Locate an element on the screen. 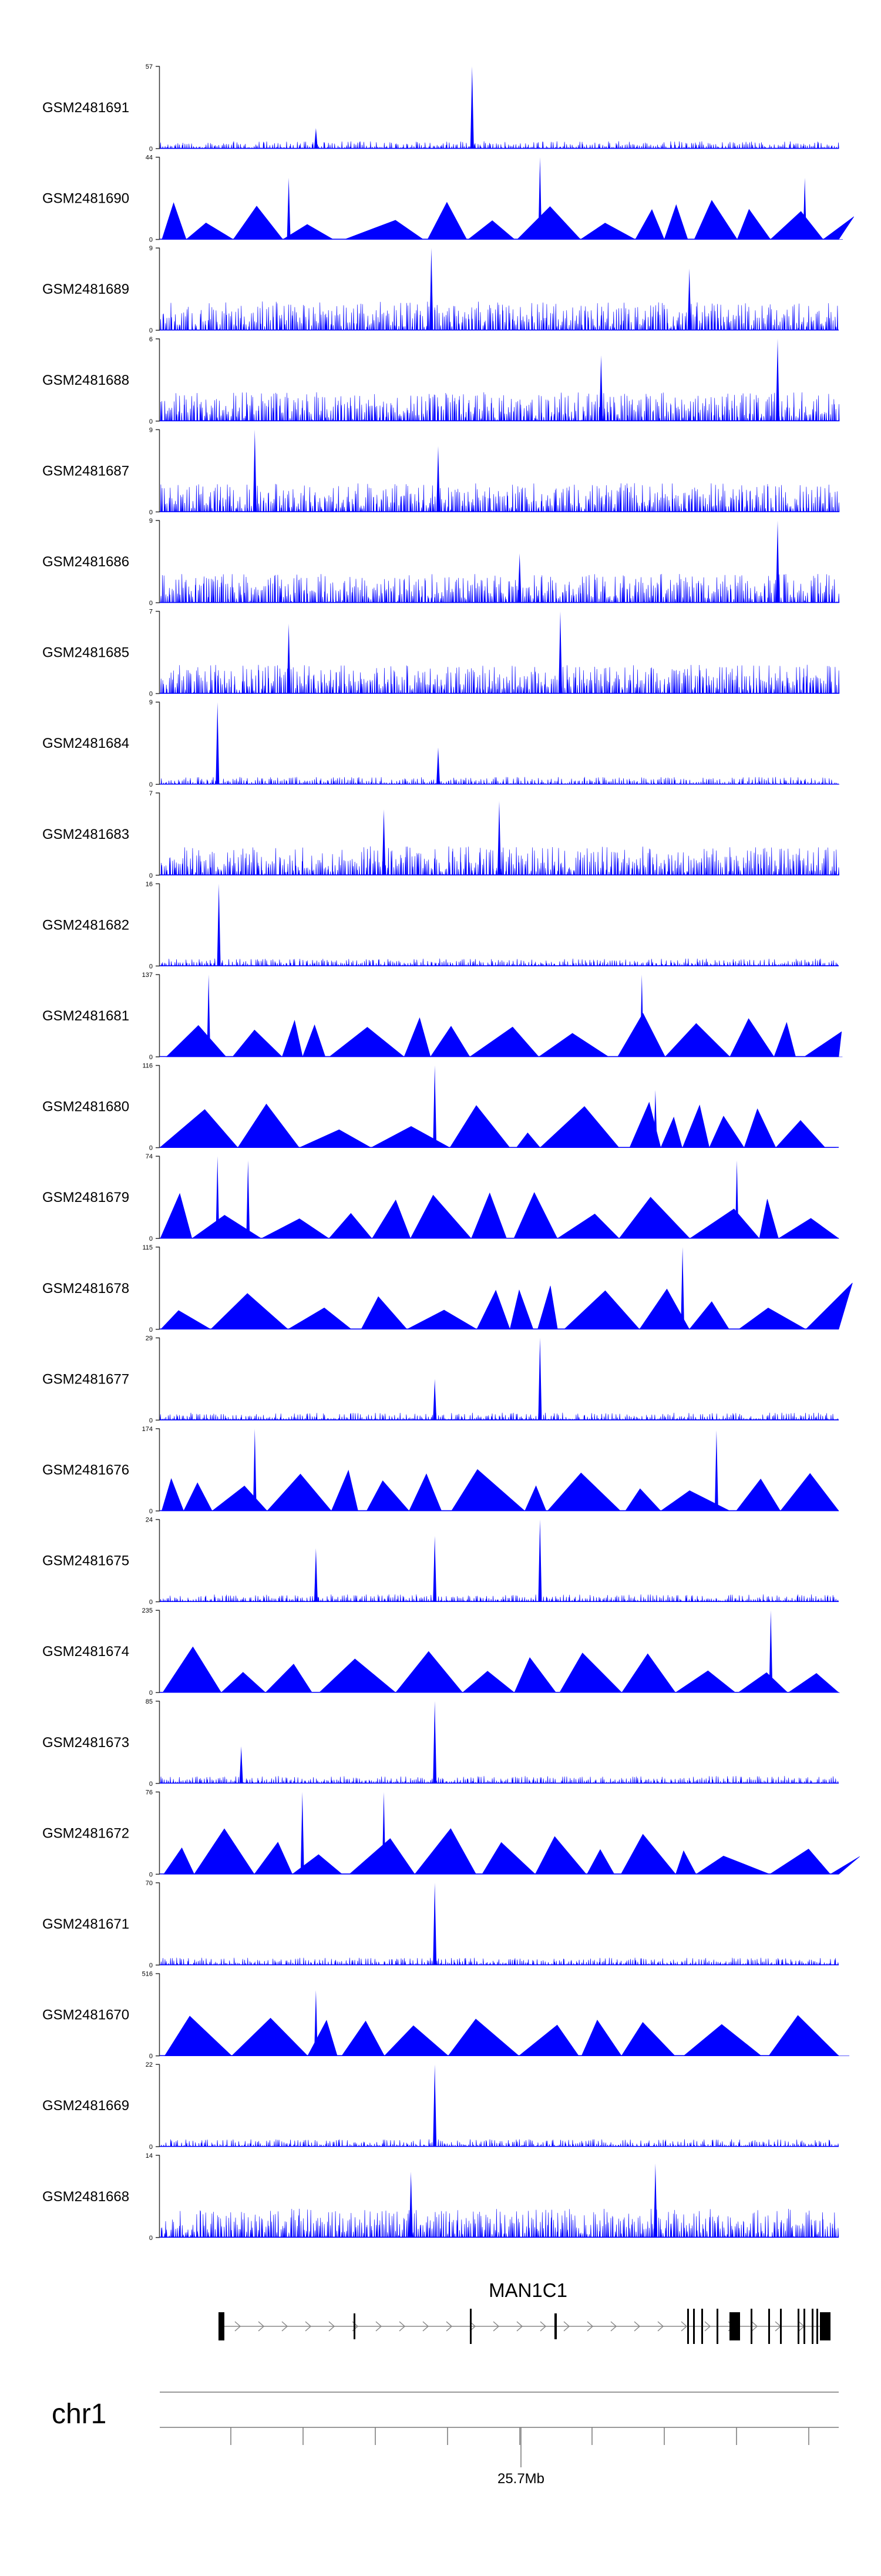 This screenshot has height=2576, width=881. track-max-label: 235 is located at coordinates (148, 1610).